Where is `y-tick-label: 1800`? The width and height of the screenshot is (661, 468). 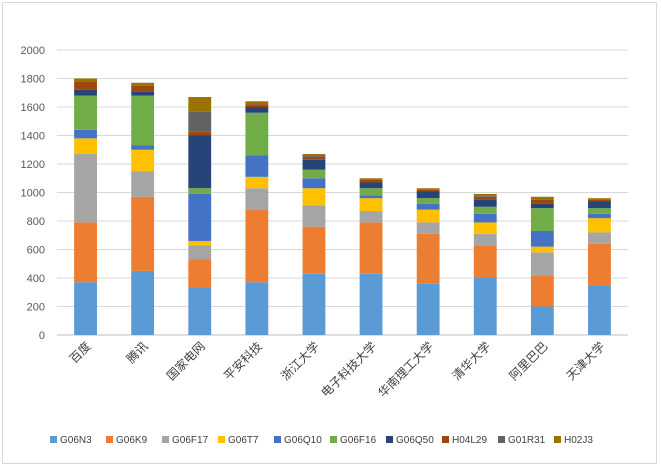
y-tick-label: 1800 is located at coordinates (33, 80).